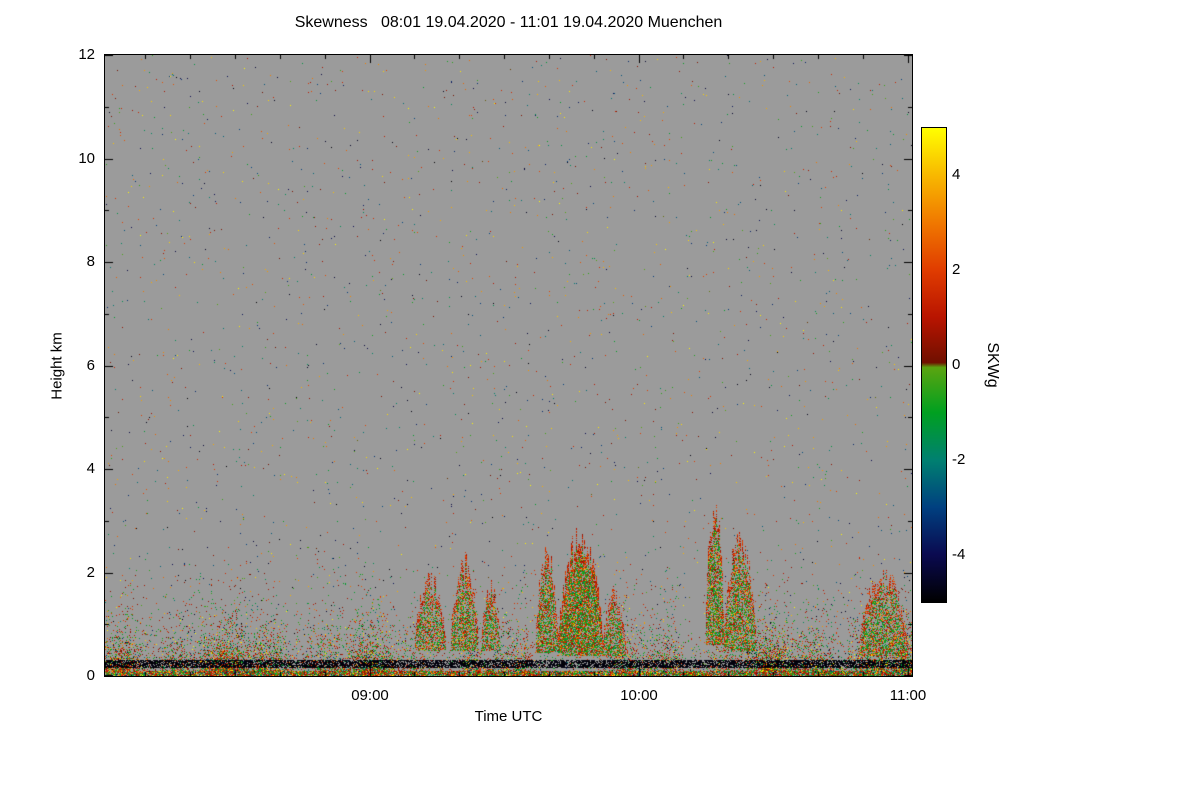 Image resolution: width=1200 pixels, height=800 pixels. I want to click on x-tick-label: 09:00, so click(370, 695).